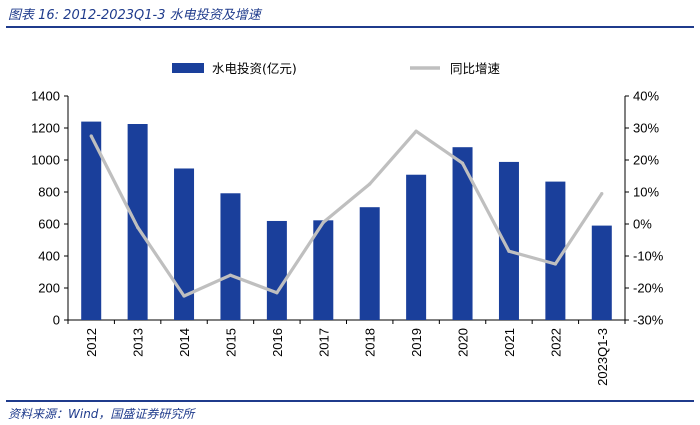 Image resolution: width=700 pixels, height=425 pixels. I want to click on legend: 水电投资(亿元) 同比增速, so click(336, 68).